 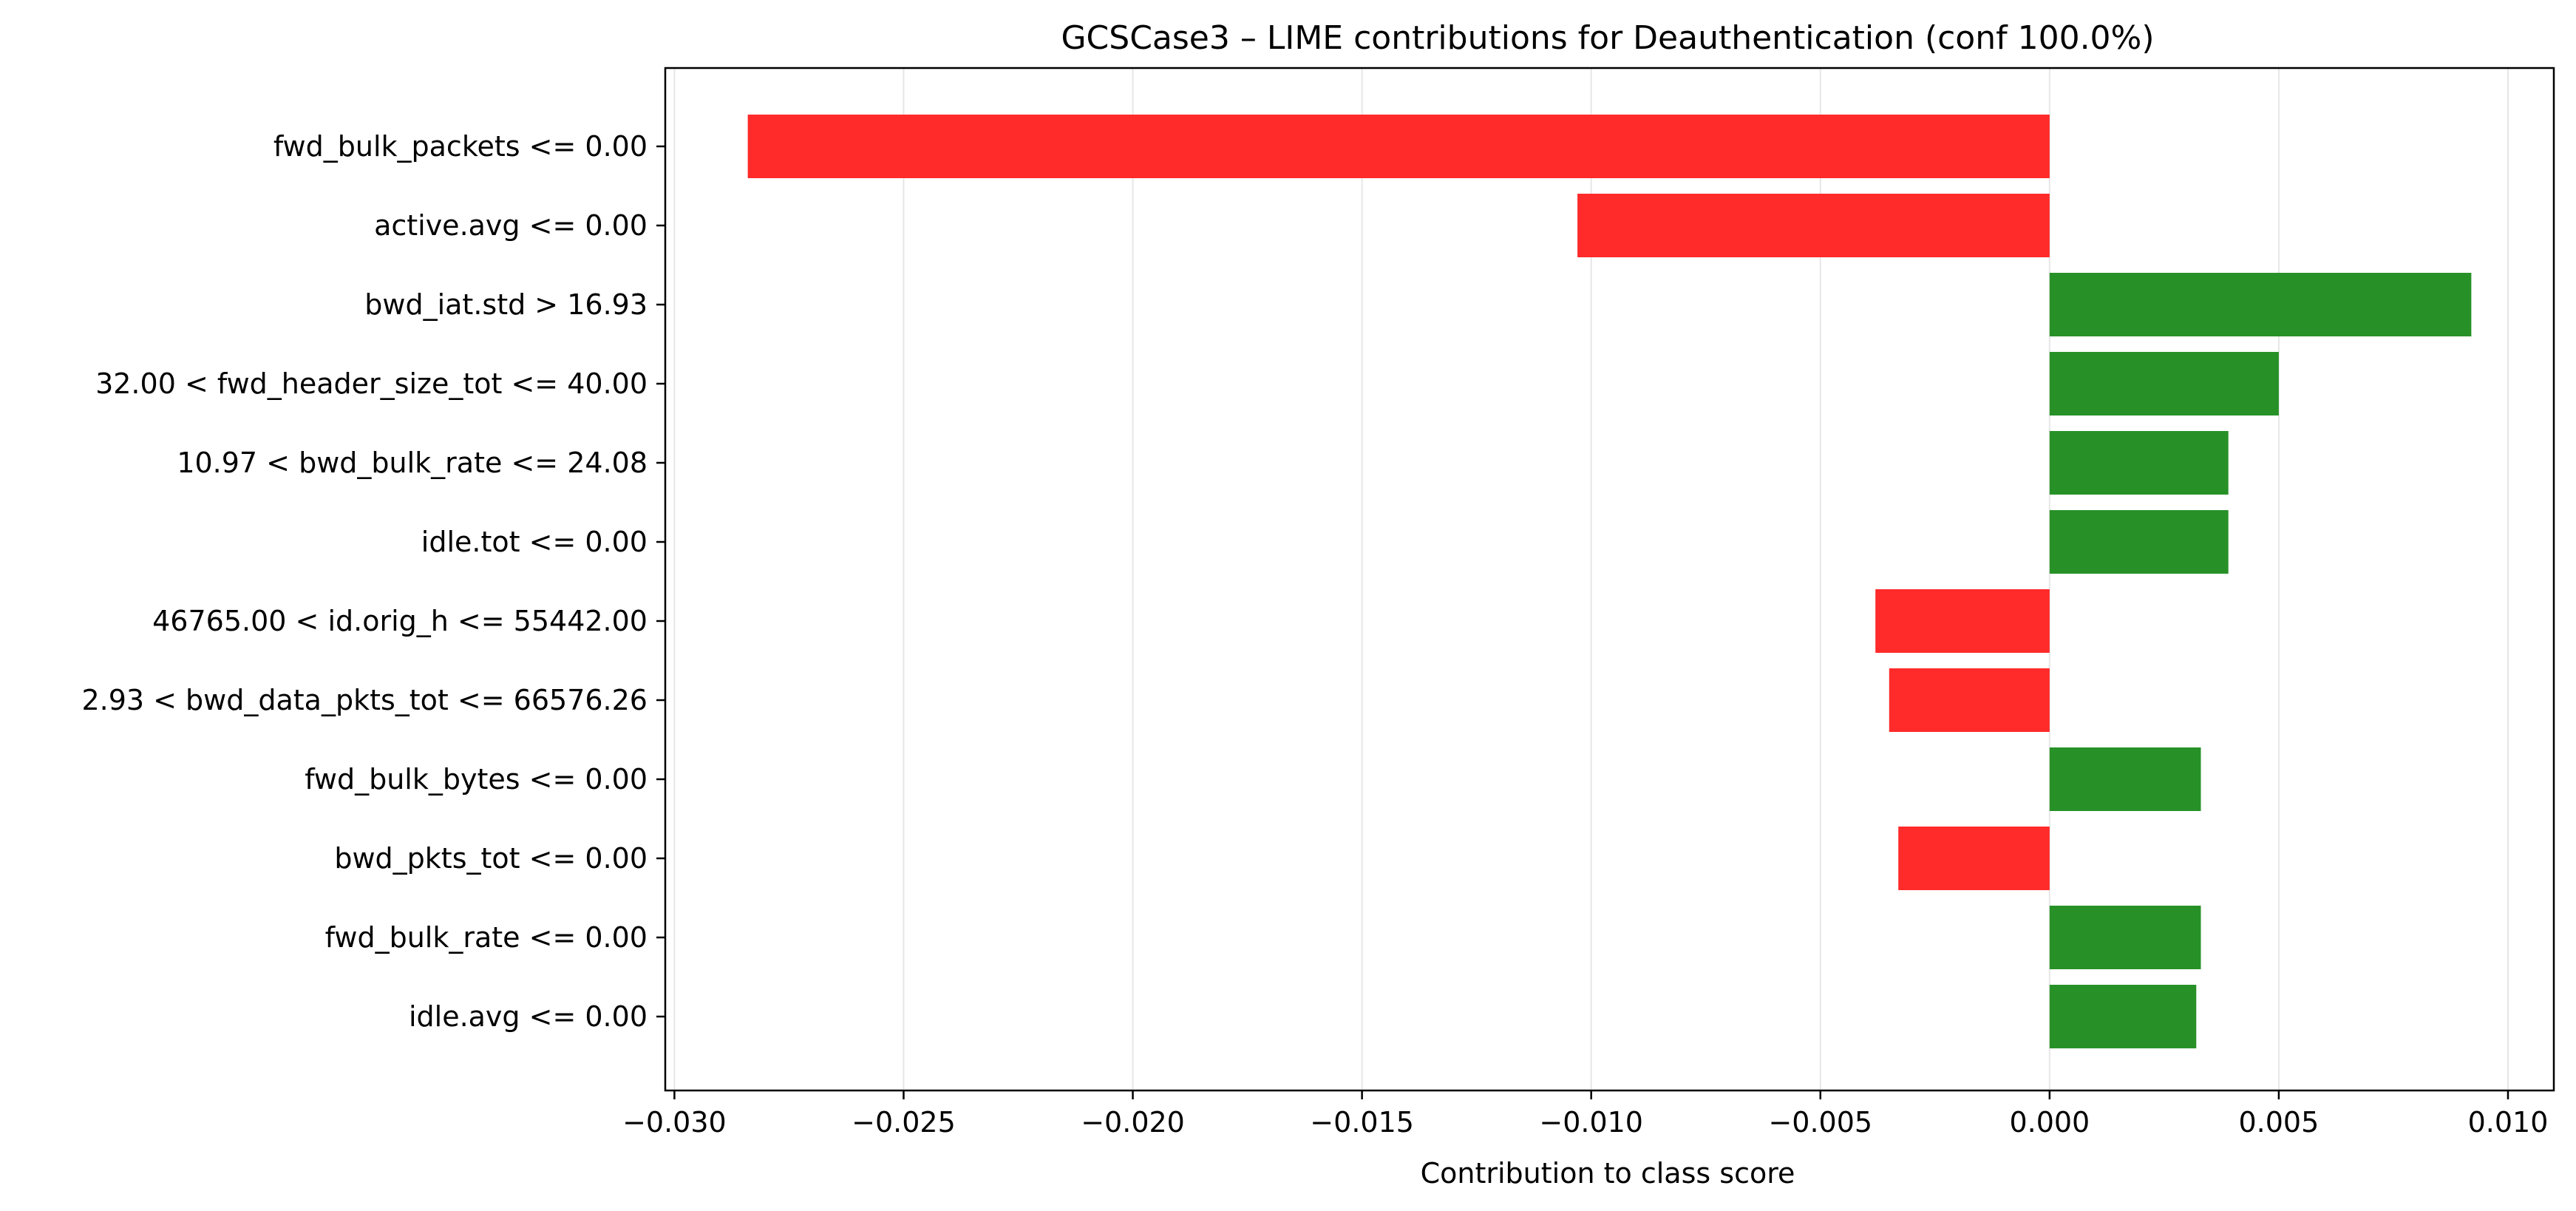 I want to click on x-tick-label: 0.000, so click(x=2049, y=1122).